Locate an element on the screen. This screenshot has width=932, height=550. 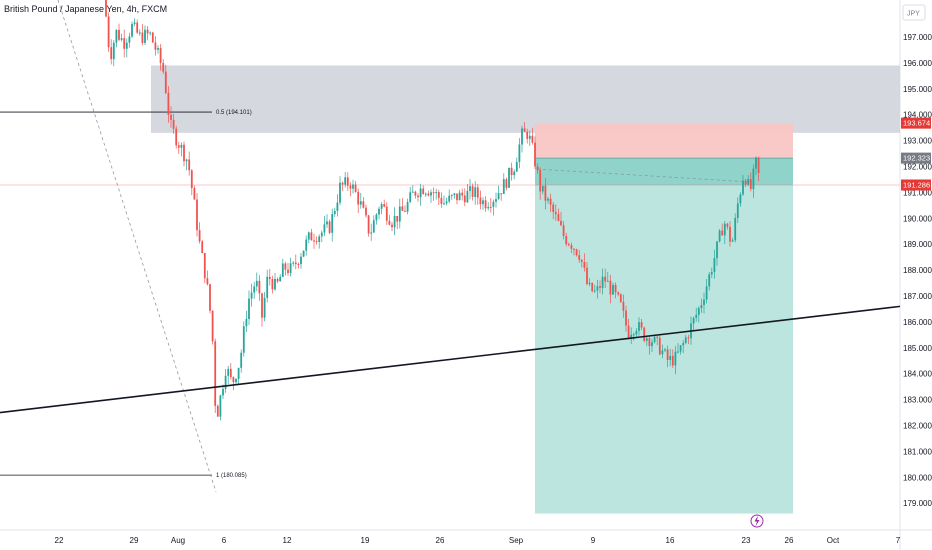
time-tick-label: Aug is located at coordinates (178, 540).